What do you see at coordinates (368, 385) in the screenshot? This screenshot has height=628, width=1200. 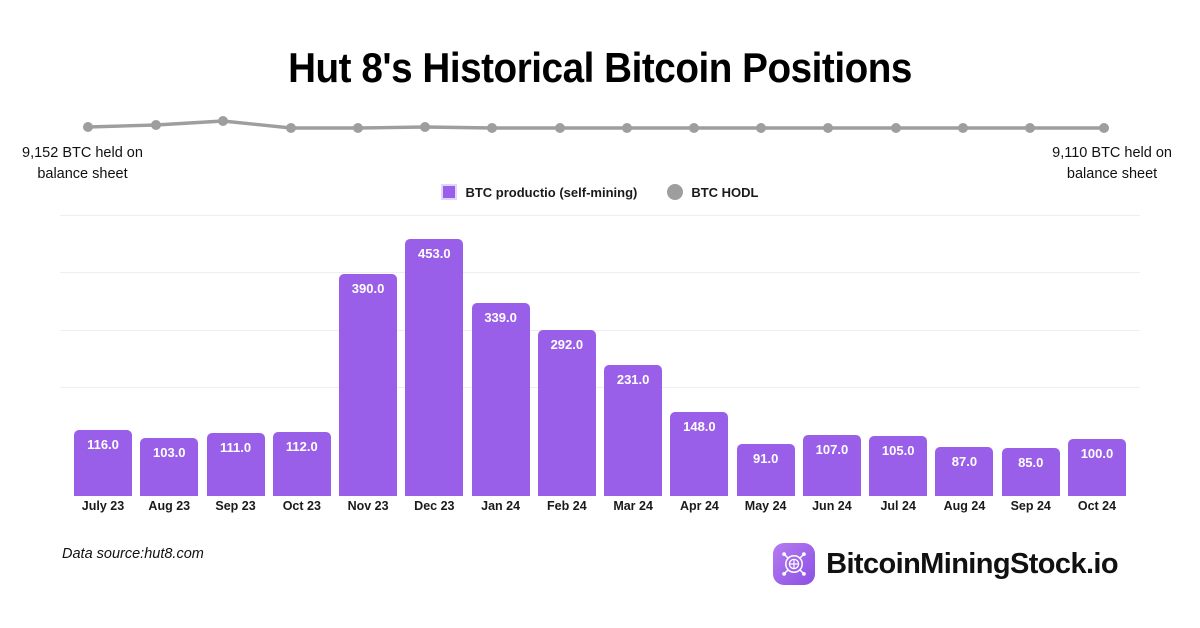 I see `bar: 390.0` at bounding box center [368, 385].